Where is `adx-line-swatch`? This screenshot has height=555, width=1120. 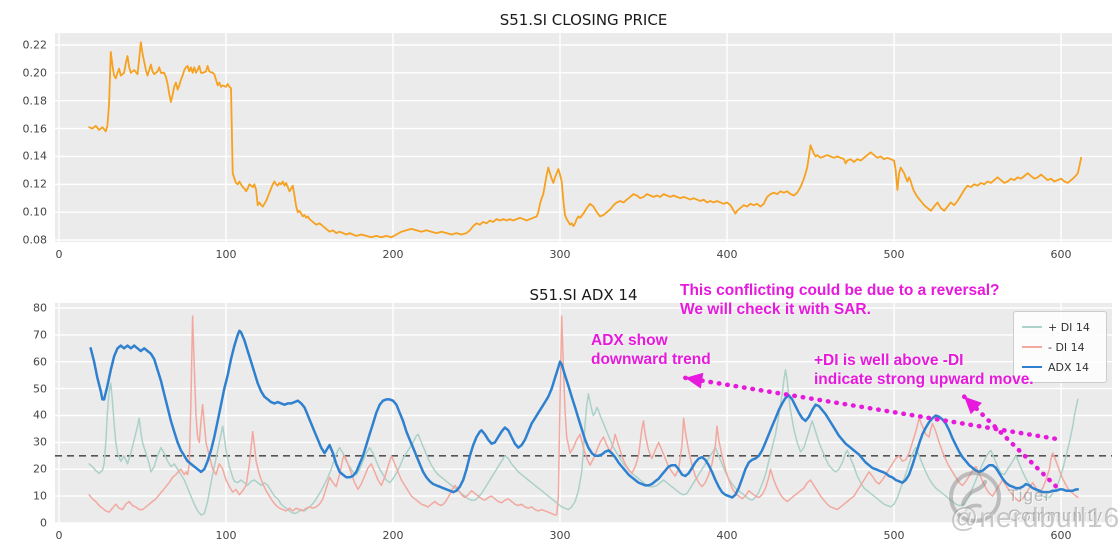 adx-line-swatch is located at coordinates (1032, 367).